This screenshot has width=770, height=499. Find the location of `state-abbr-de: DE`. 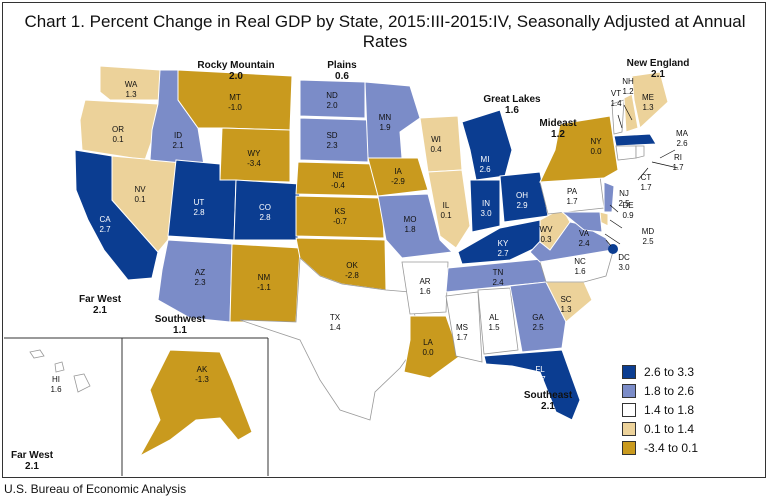

state-abbr-de: DE is located at coordinates (627, 205).